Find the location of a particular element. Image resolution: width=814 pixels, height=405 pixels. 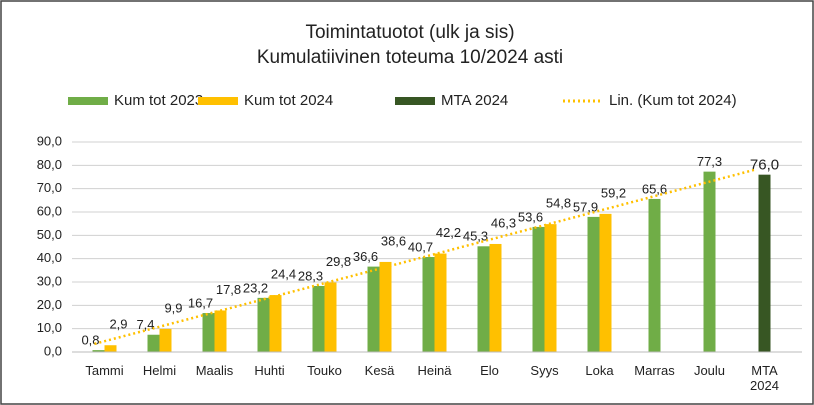

data-label: 28,3 is located at coordinates (310, 275).